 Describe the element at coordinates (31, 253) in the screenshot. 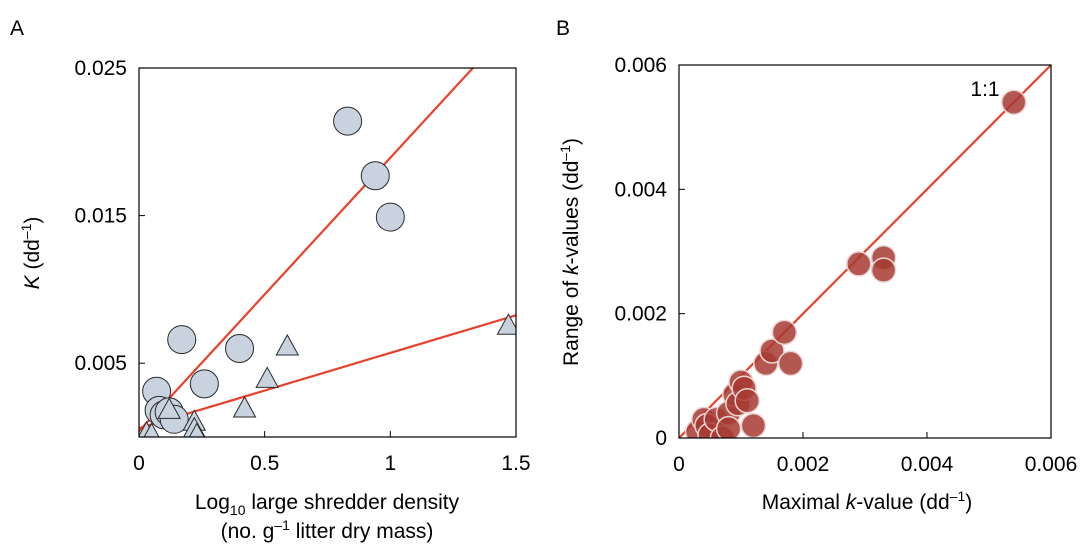

I see `panel-a-y-axis-label: K (dd–1)` at that location.